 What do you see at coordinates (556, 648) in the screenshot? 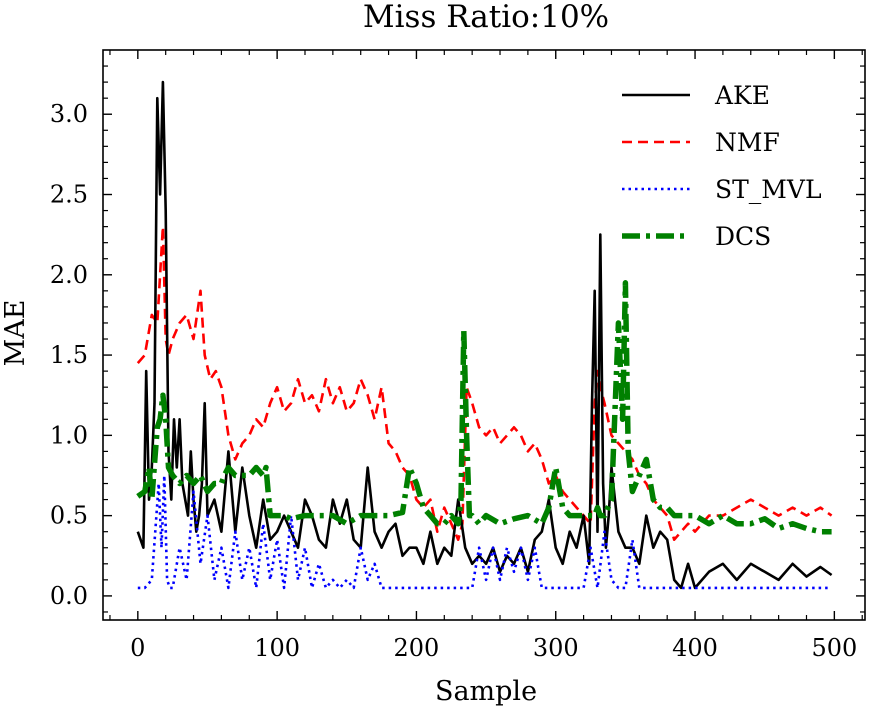
I see `x-tick-label: 300` at bounding box center [556, 648].